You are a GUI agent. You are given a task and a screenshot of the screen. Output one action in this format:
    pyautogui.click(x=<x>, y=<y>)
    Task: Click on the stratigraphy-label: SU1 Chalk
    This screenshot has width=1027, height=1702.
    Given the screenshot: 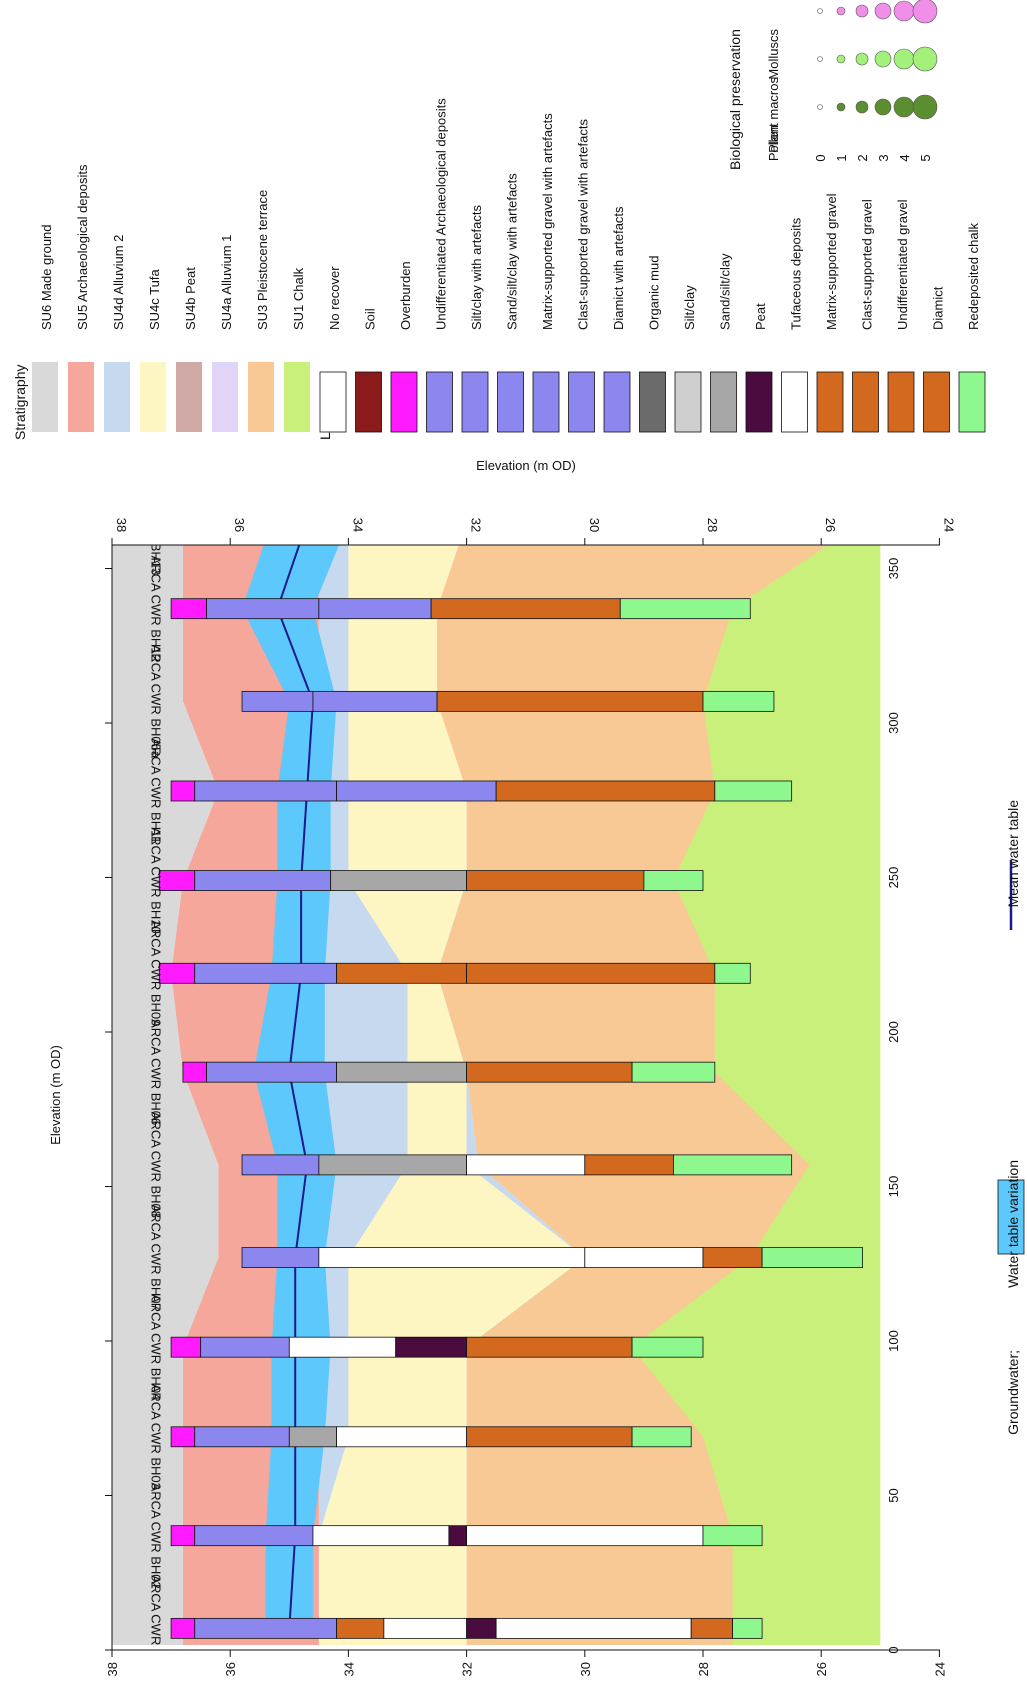 What is the action you would take?
    pyautogui.click(x=298, y=298)
    